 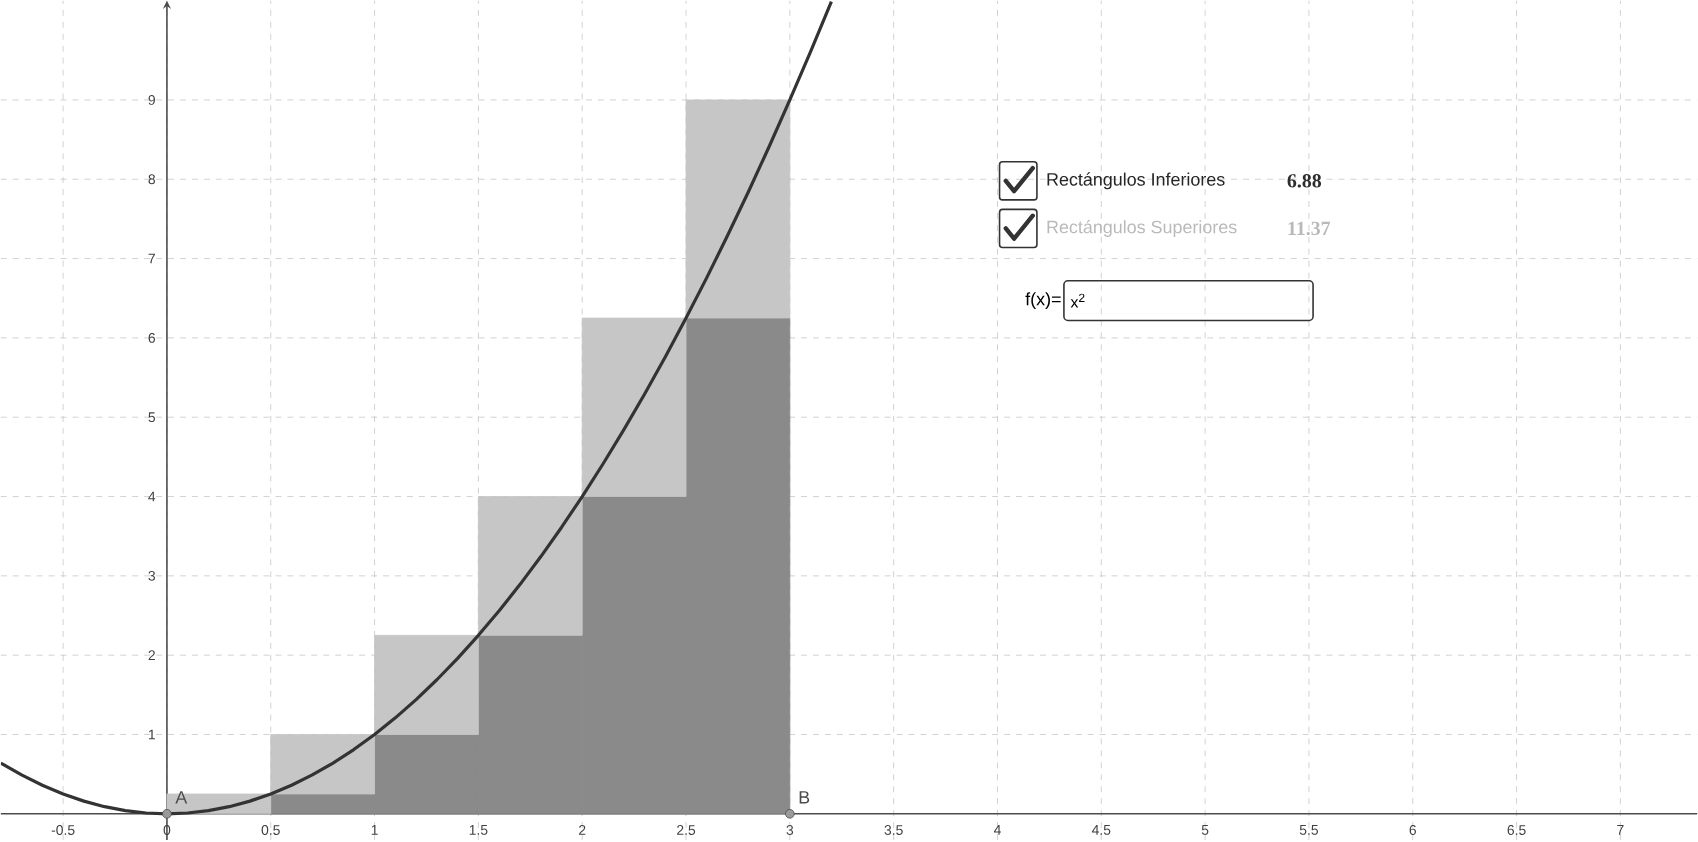 What do you see at coordinates (1043, 301) in the screenshot?
I see `annotation: f(x)=` at bounding box center [1043, 301].